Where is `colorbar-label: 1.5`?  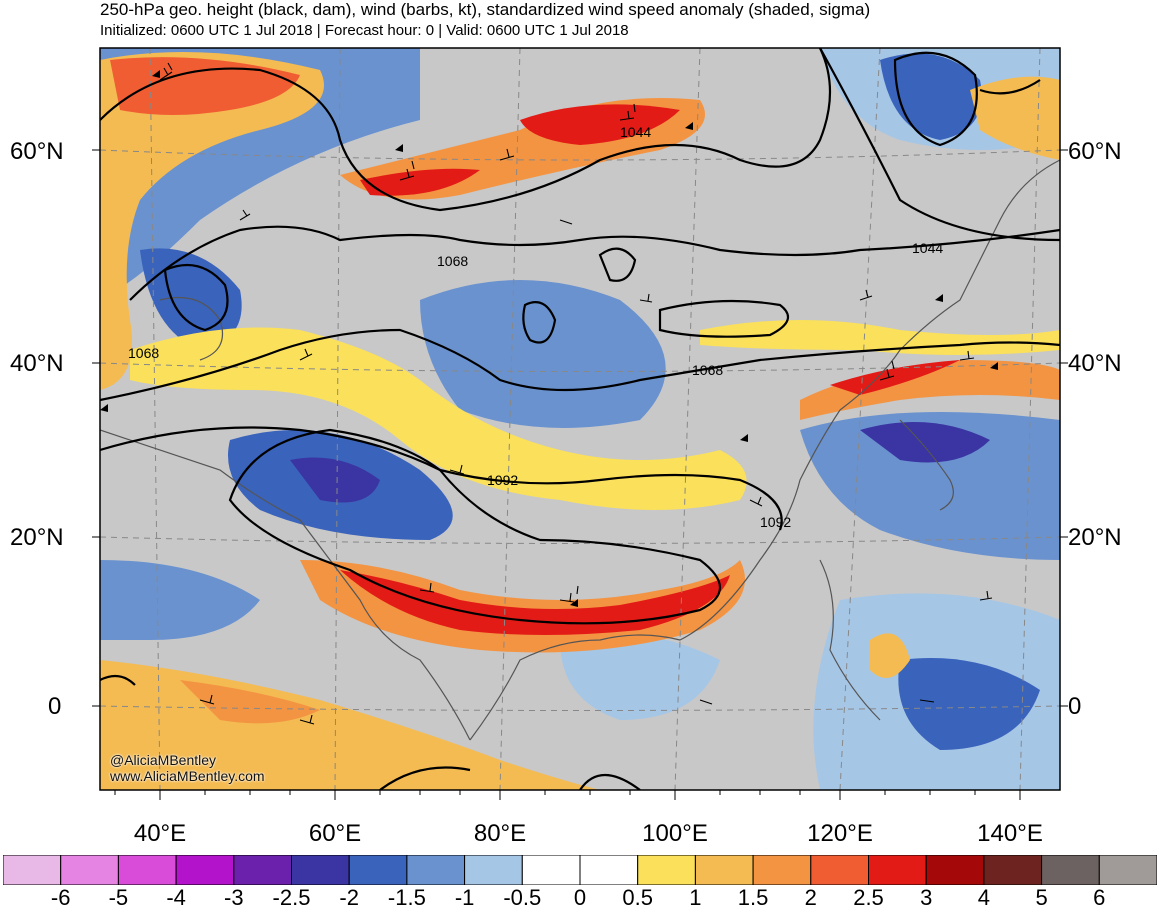 colorbar-label: 1.5 is located at coordinates (753, 897).